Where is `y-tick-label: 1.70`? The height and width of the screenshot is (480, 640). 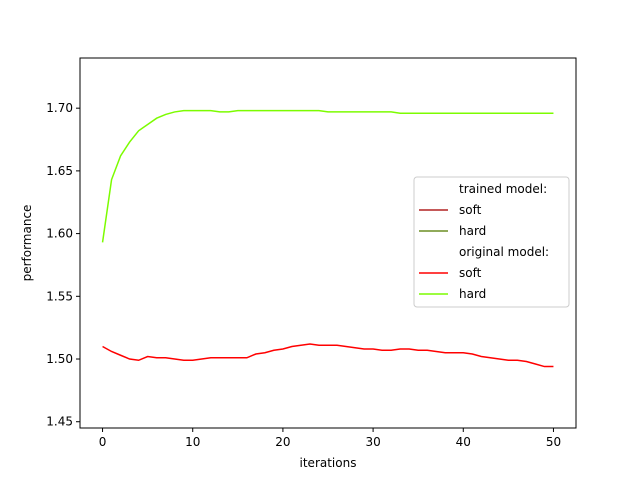 y-tick-label: 1.70 is located at coordinates (59, 108).